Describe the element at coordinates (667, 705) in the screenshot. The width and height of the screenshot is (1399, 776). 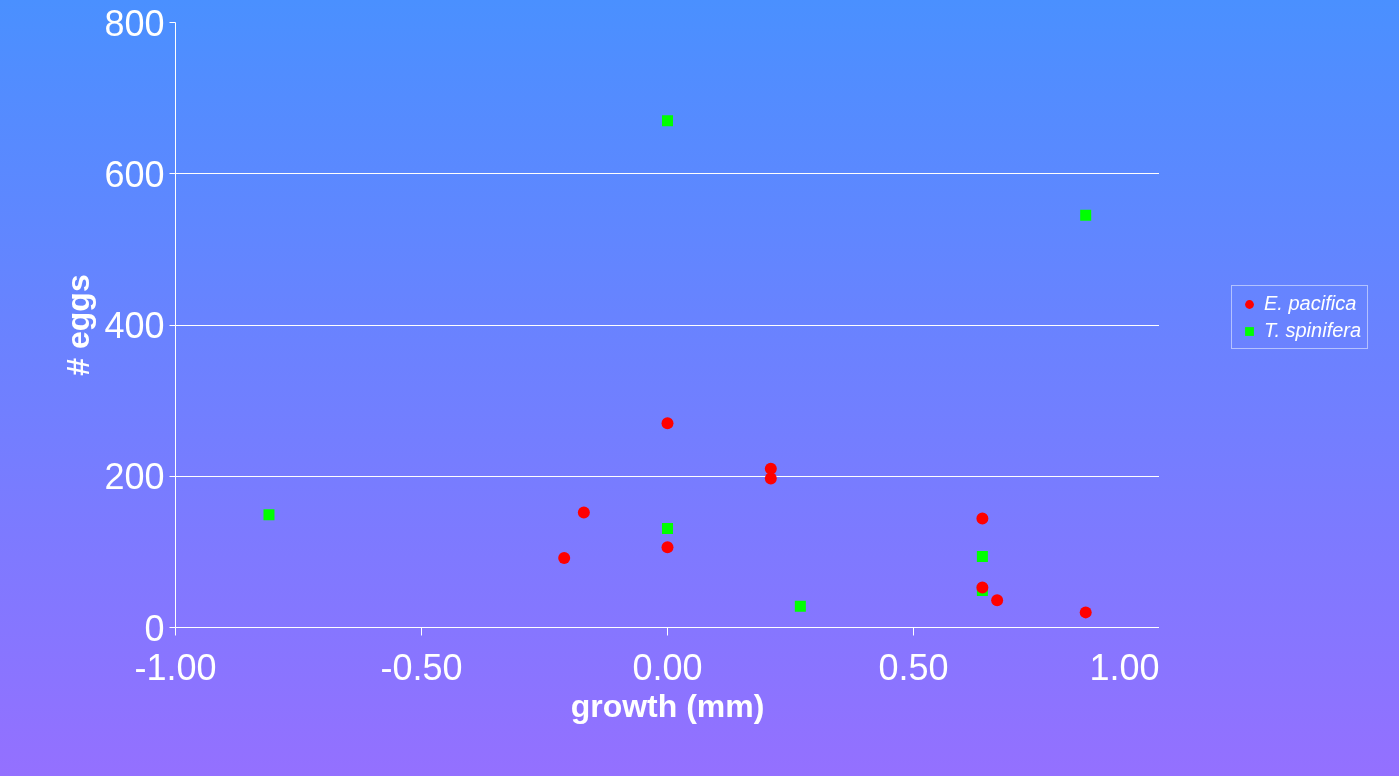
I see `x-axis-title: growth (mm)` at that location.